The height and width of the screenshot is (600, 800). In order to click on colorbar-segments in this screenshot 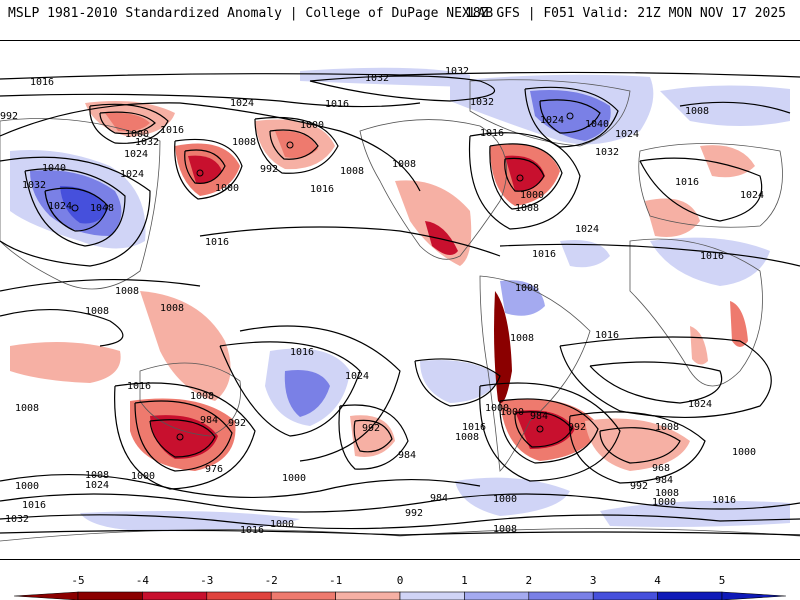, I will do `click(400, 595)`.